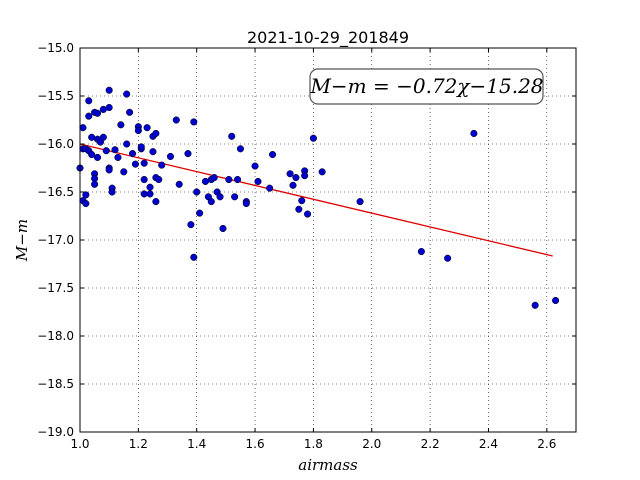  I want to click on x-tick-label: 1.6, so click(255, 444).